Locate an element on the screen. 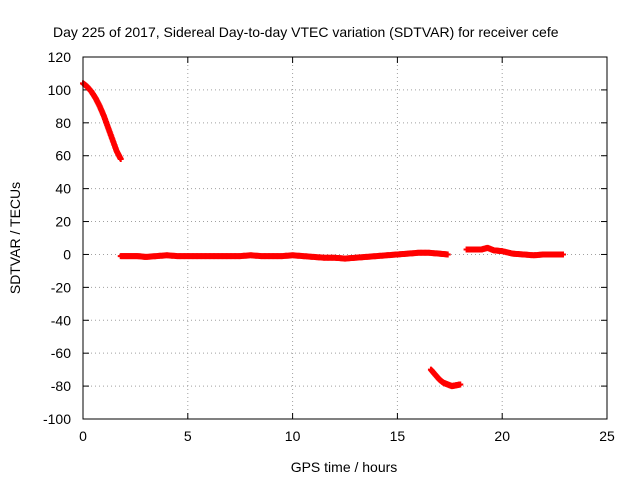 This screenshot has height=485, width=640. x-tick-label: 0 is located at coordinates (83, 436).